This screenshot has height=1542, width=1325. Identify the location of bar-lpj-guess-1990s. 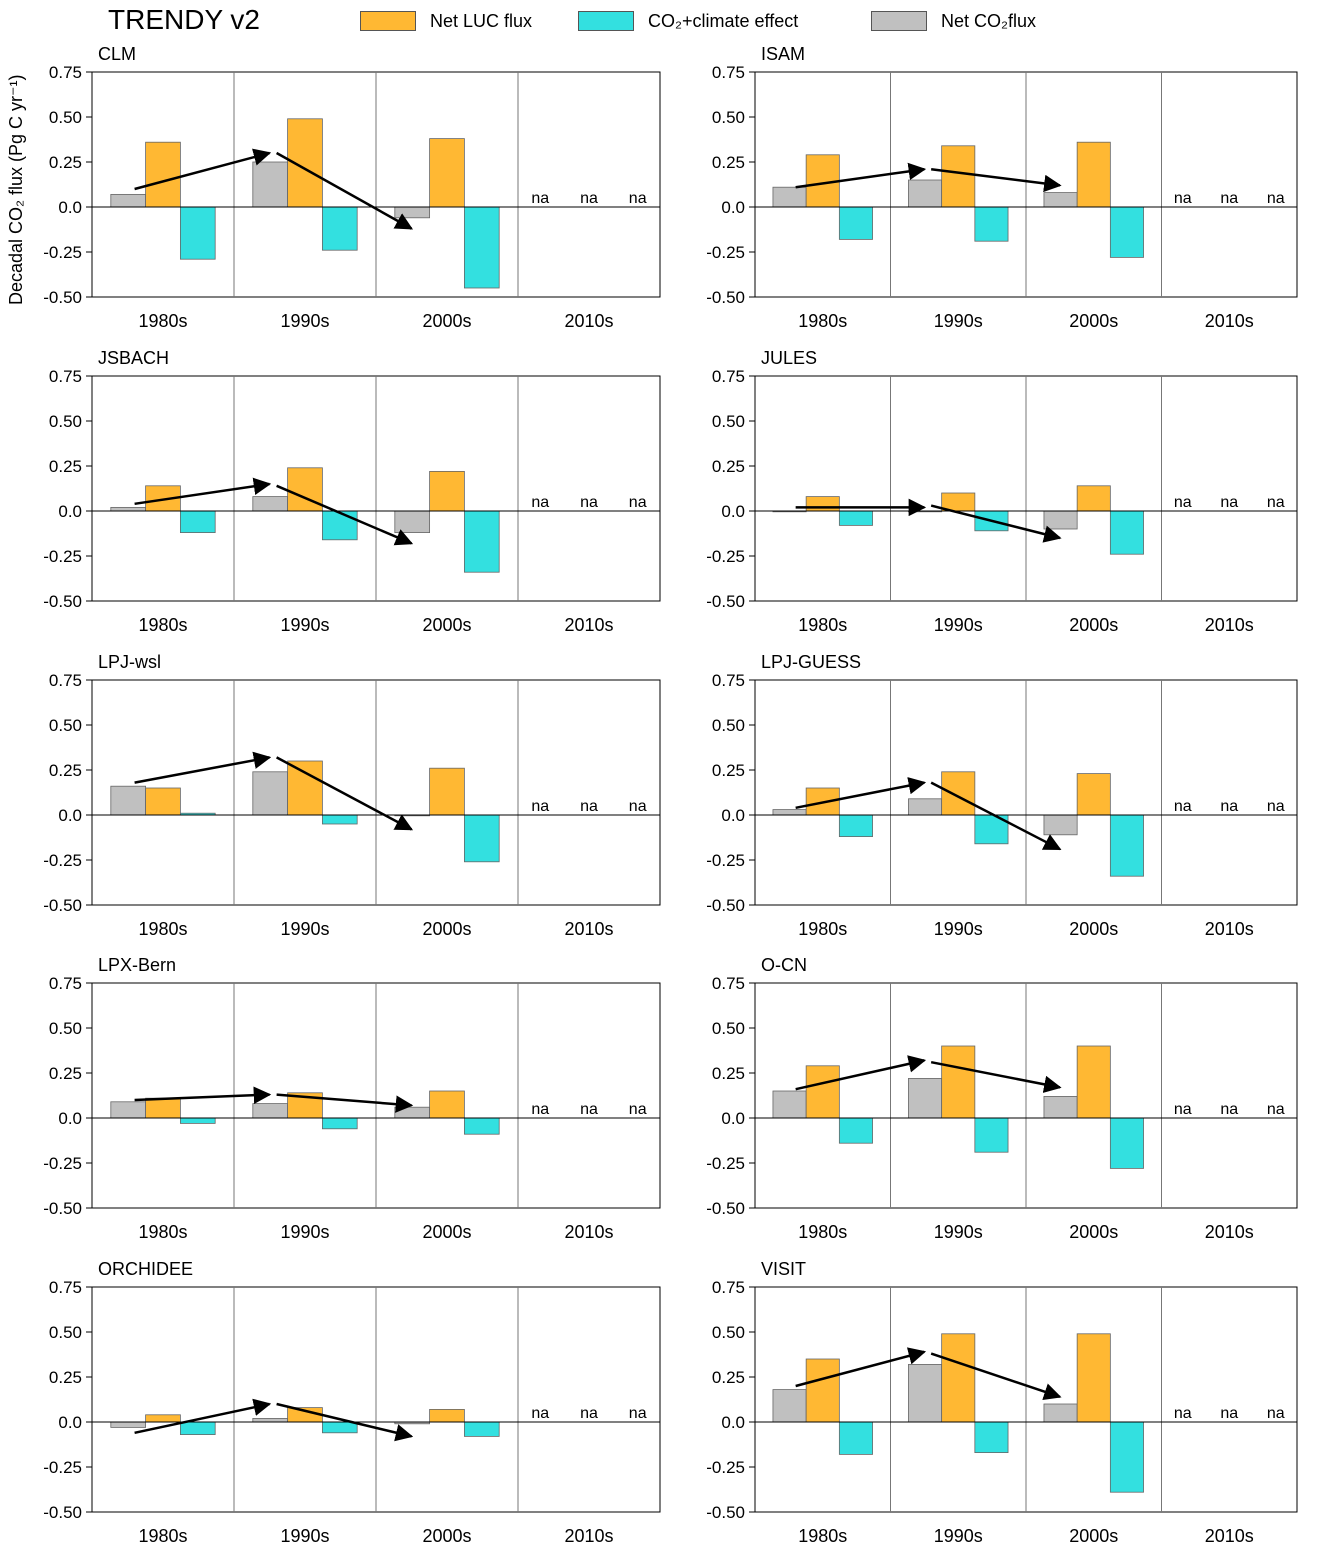
(958, 793).